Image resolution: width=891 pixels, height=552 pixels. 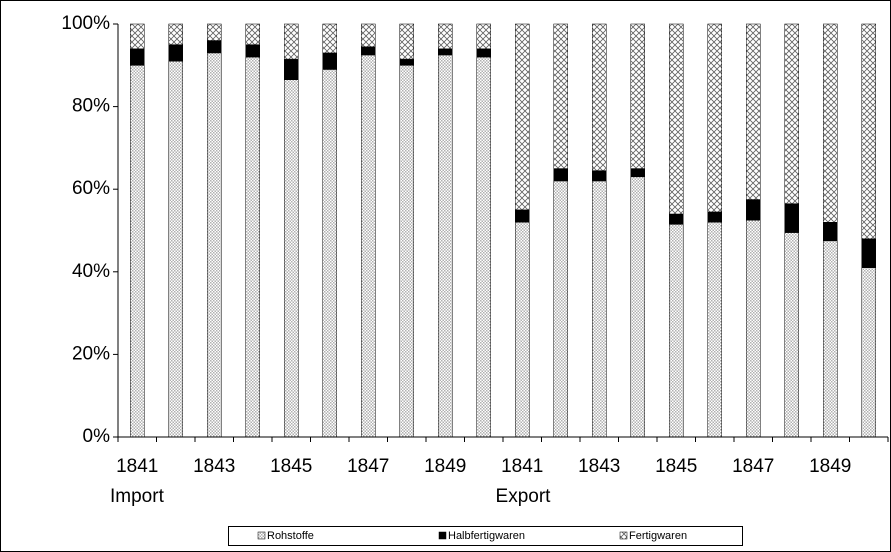 I want to click on legend-label: Halbfertigwaren, so click(x=486, y=536).